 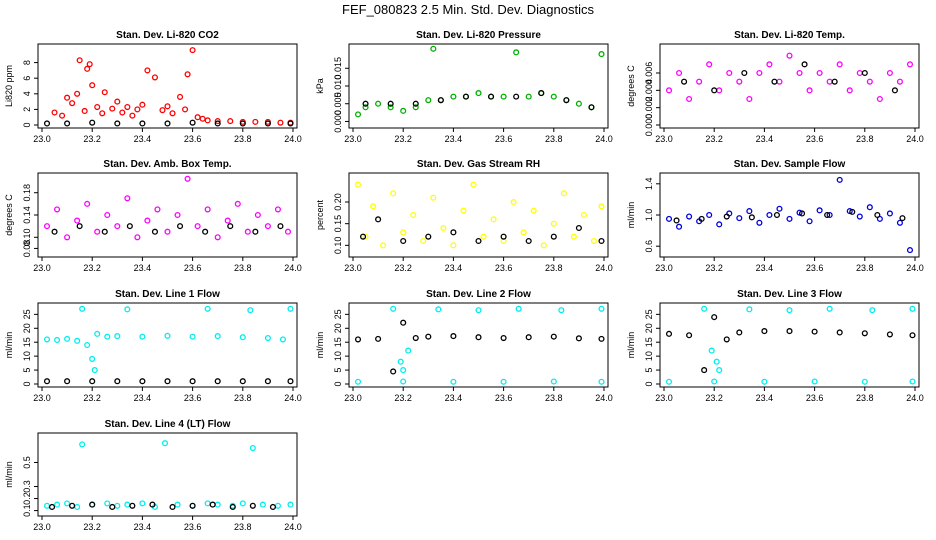 What do you see at coordinates (167, 35) in the screenshot?
I see `panel-title: Stan. Dev. Li-820 CO2` at bounding box center [167, 35].